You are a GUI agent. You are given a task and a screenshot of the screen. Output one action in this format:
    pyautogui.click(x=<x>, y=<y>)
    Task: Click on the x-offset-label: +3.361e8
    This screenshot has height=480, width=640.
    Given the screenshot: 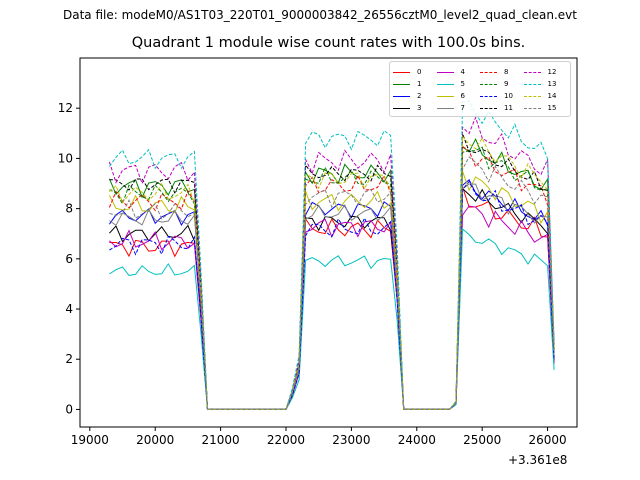 What is the action you would take?
    pyautogui.click(x=538, y=460)
    